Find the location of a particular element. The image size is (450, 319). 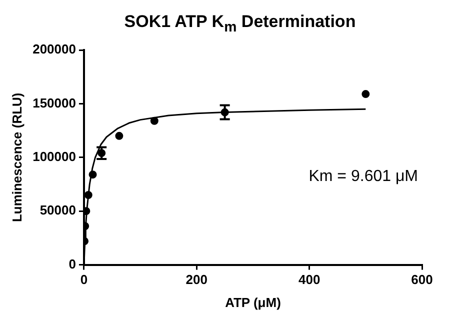

x-axis-title: ATP (μM) is located at coordinates (253, 302).